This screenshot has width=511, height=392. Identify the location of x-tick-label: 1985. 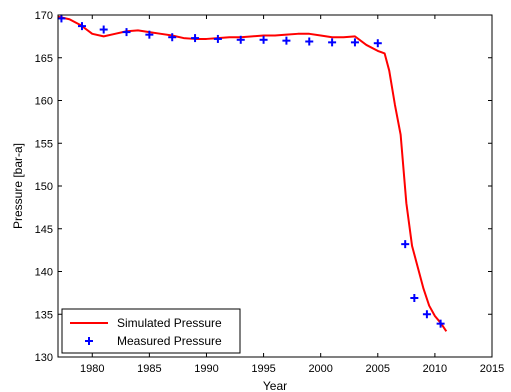
(149, 369).